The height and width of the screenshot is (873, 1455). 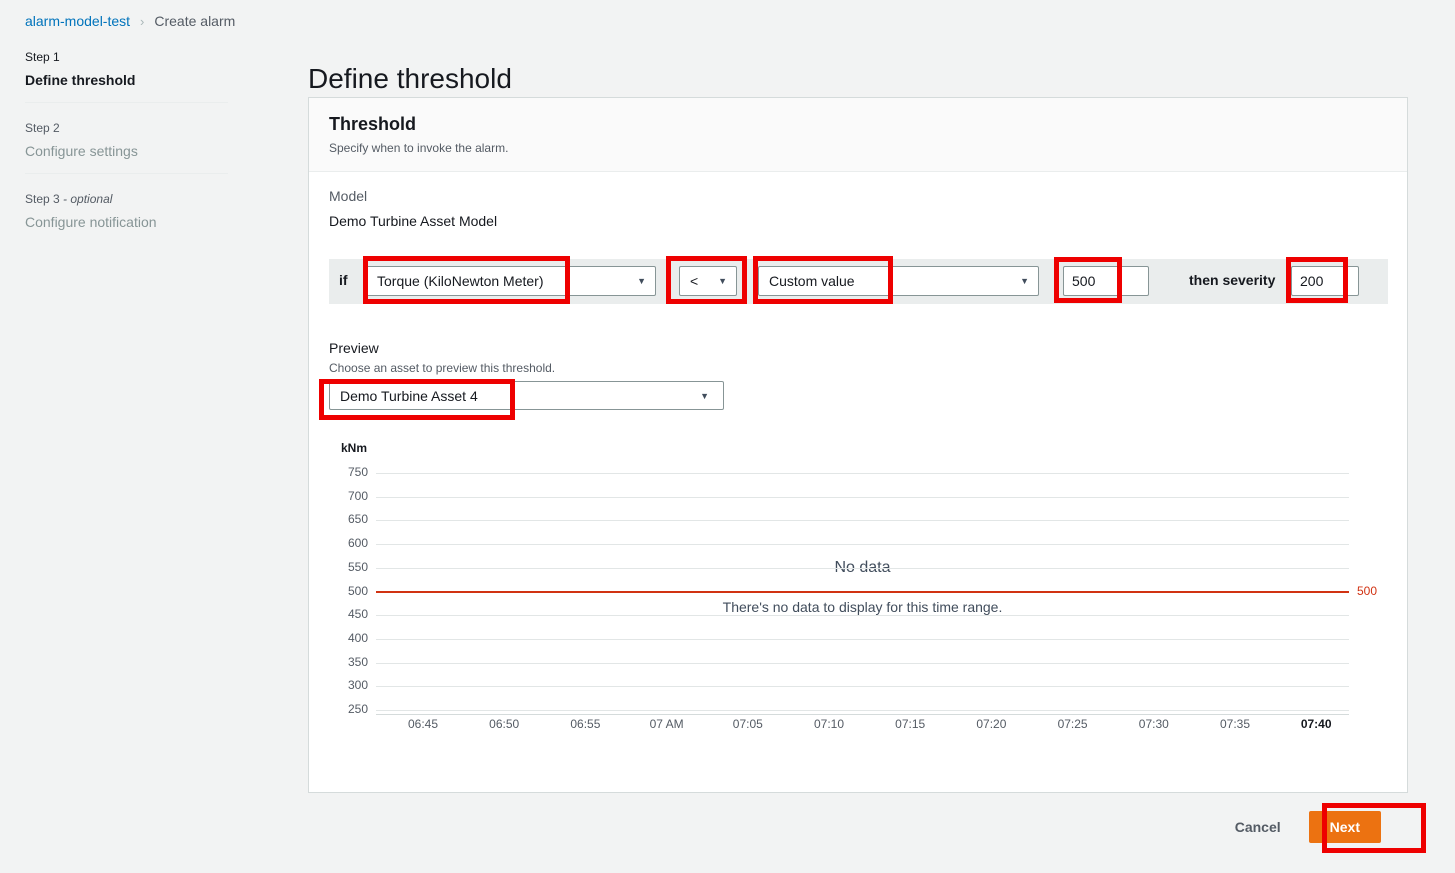 What do you see at coordinates (78, 21) in the screenshot?
I see `breadcrumb-alarm-model-link: alarm-model-test` at bounding box center [78, 21].